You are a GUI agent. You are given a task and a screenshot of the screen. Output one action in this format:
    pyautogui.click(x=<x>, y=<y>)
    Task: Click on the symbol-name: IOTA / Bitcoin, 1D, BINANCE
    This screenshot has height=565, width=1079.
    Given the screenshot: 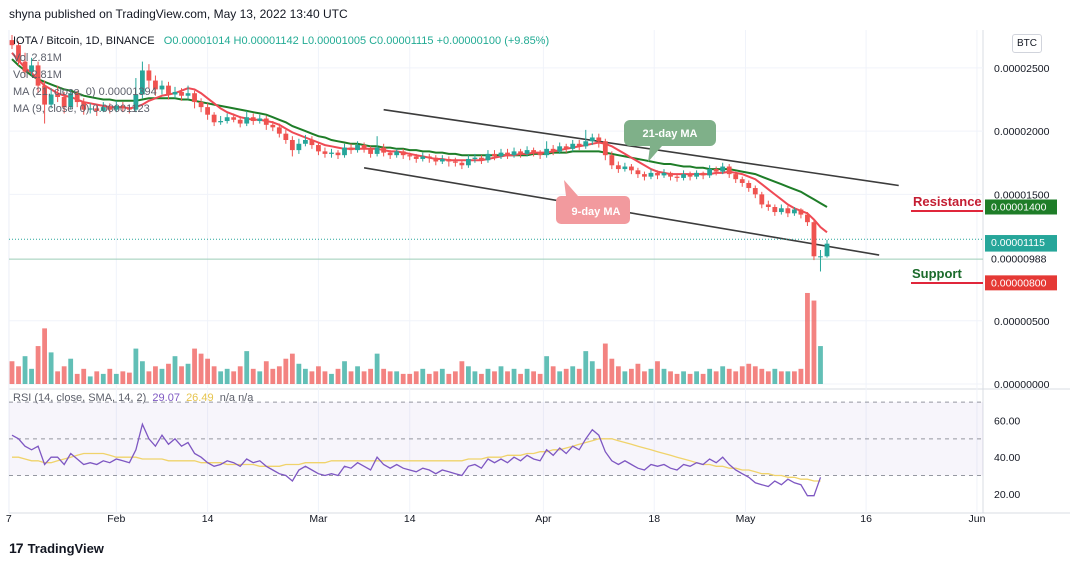 What is the action you would take?
    pyautogui.click(x=84, y=41)
    